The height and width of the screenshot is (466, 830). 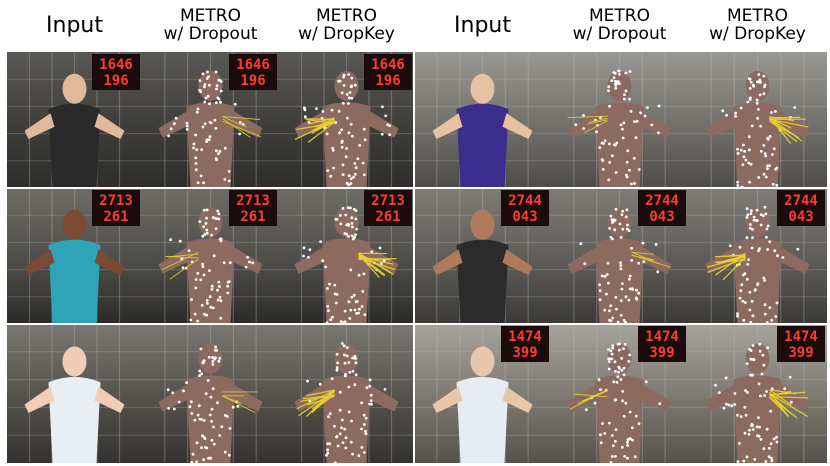 I want to click on figure-cell-r1-left-dropkey: 1646 196, so click(x=346, y=120).